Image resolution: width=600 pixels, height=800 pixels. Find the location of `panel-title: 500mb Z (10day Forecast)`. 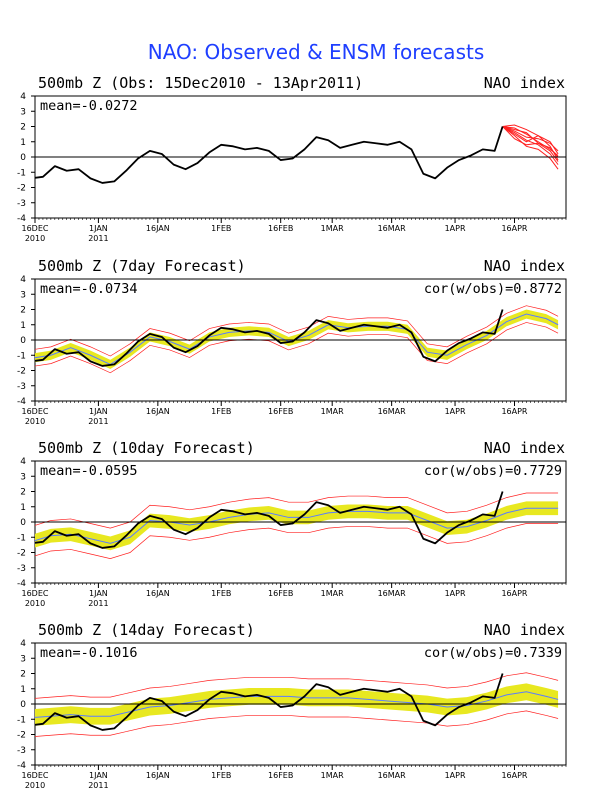

panel-title: 500mb Z (10day Forecast) is located at coordinates (146, 448).